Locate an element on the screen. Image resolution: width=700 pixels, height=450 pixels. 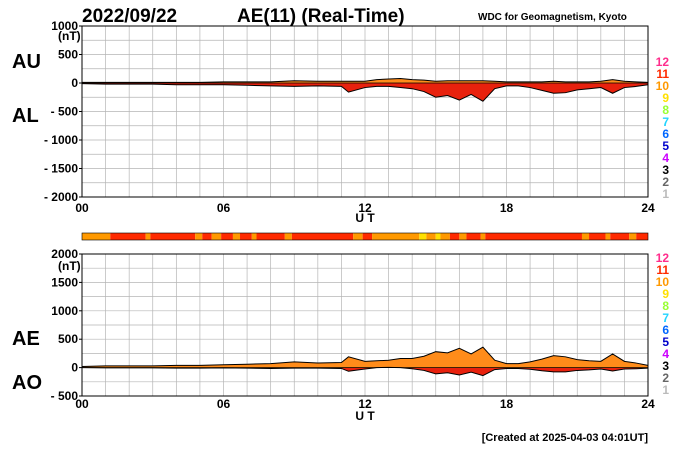
y-tick-label: - 2000 is located at coordinates (61, 197).